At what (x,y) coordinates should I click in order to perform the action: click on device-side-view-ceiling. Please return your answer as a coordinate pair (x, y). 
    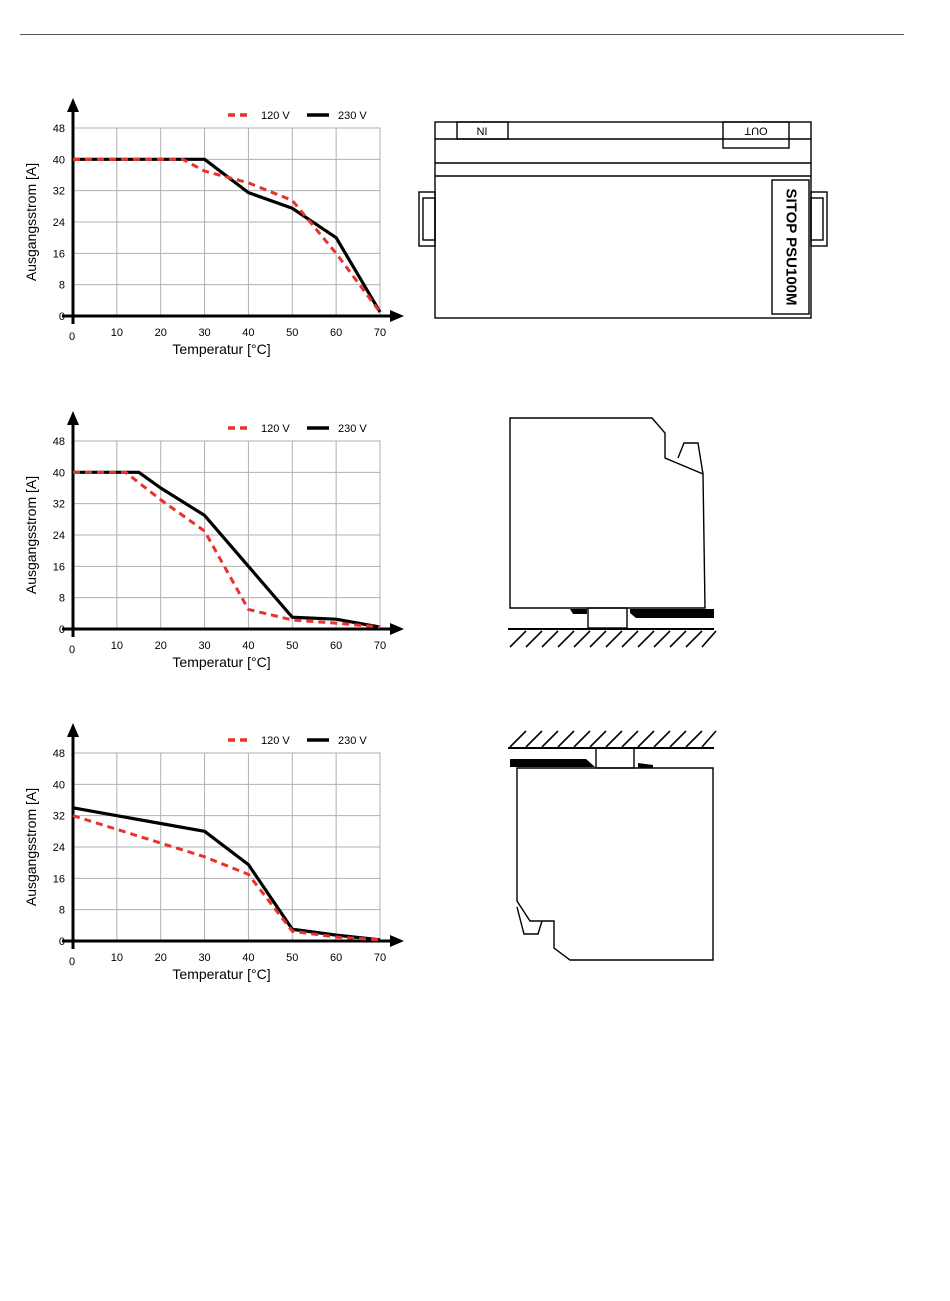
    Looking at the image, I should click on (612, 845).